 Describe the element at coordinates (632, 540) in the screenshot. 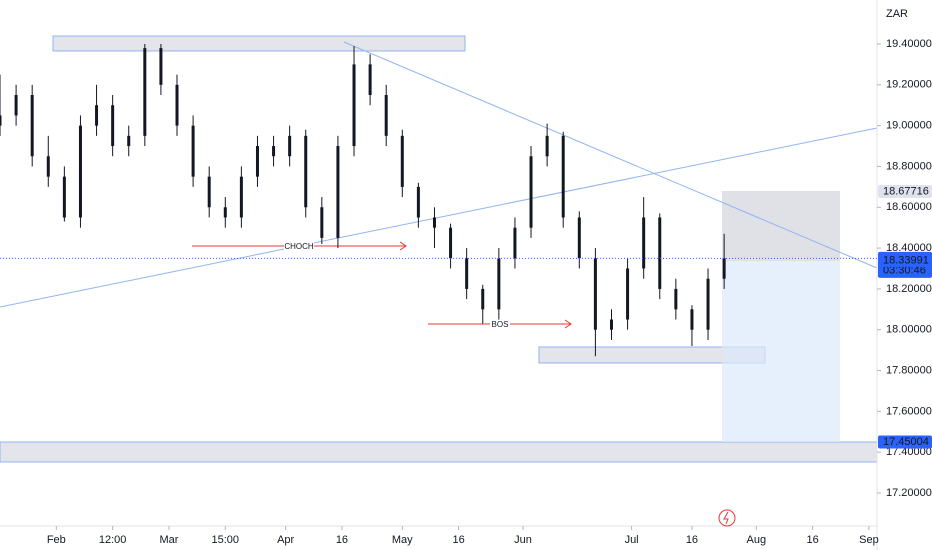

I see `x-tick-label: Jul` at that location.